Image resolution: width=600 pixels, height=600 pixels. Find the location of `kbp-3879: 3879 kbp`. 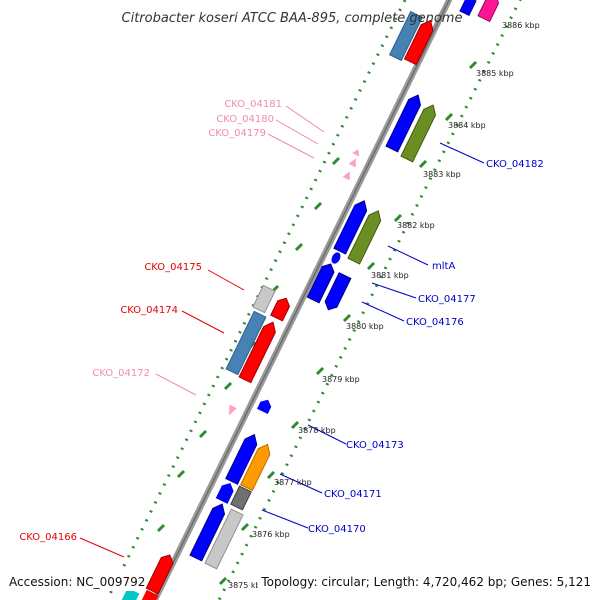

kbp-3879: 3879 kbp is located at coordinates (341, 379).